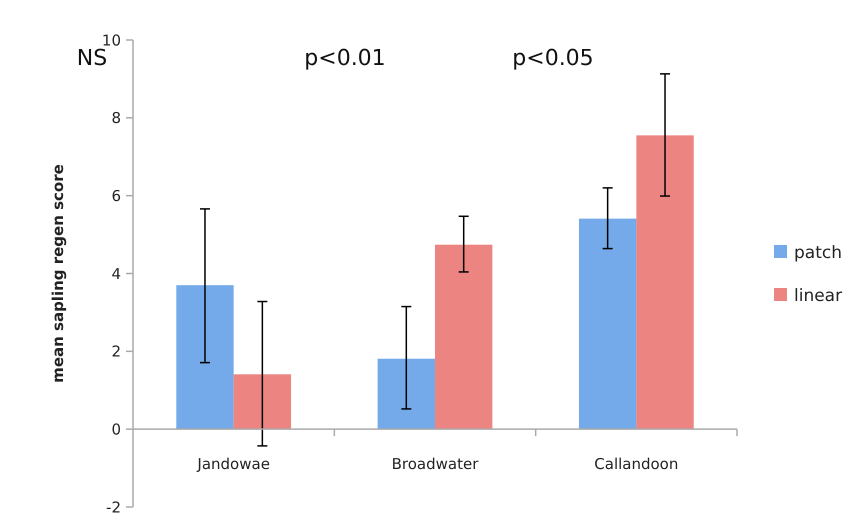 The width and height of the screenshot is (864, 525). Describe the element at coordinates (345, 58) in the screenshot. I see `annotation: p<0.01` at that location.